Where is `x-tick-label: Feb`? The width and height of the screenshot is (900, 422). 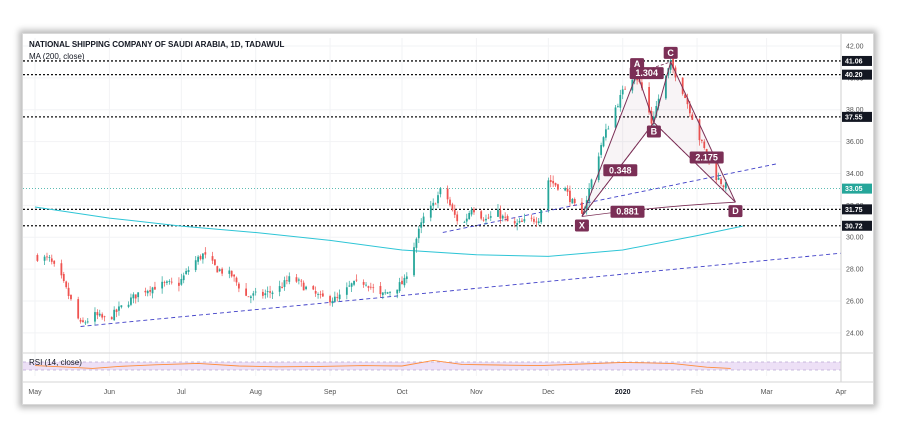 x-tick-label: Feb is located at coordinates (697, 392).